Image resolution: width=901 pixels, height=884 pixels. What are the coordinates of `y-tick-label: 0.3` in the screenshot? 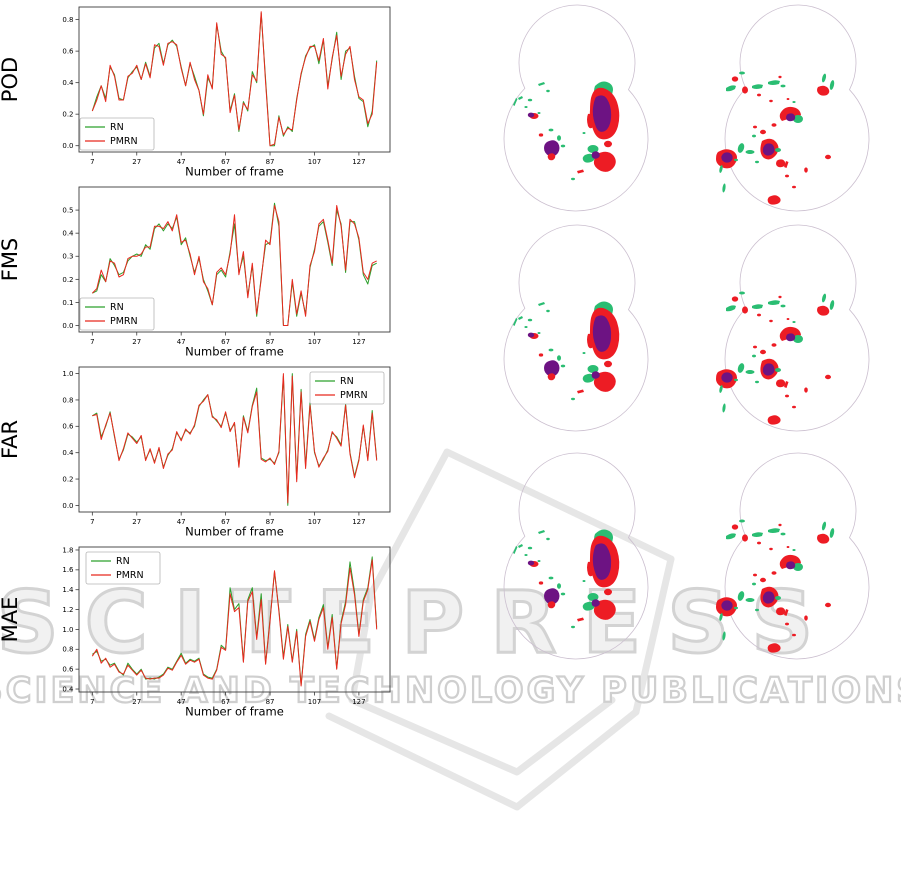 It's located at (67, 257).